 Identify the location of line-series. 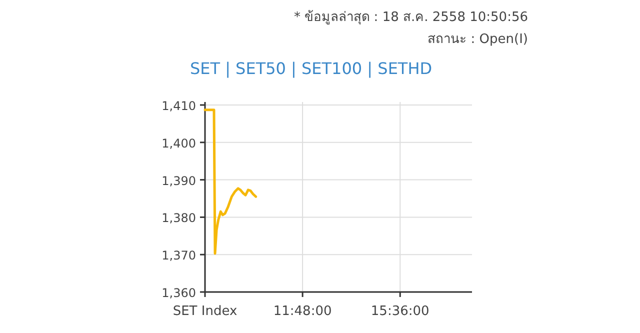
(231, 181).